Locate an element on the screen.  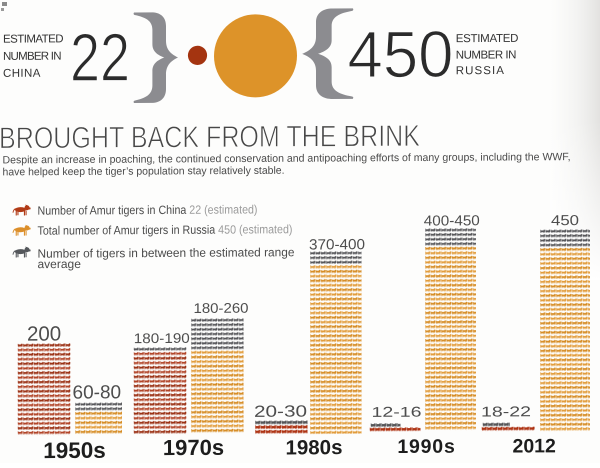
svg-text: 2012 is located at coordinates (535, 446).